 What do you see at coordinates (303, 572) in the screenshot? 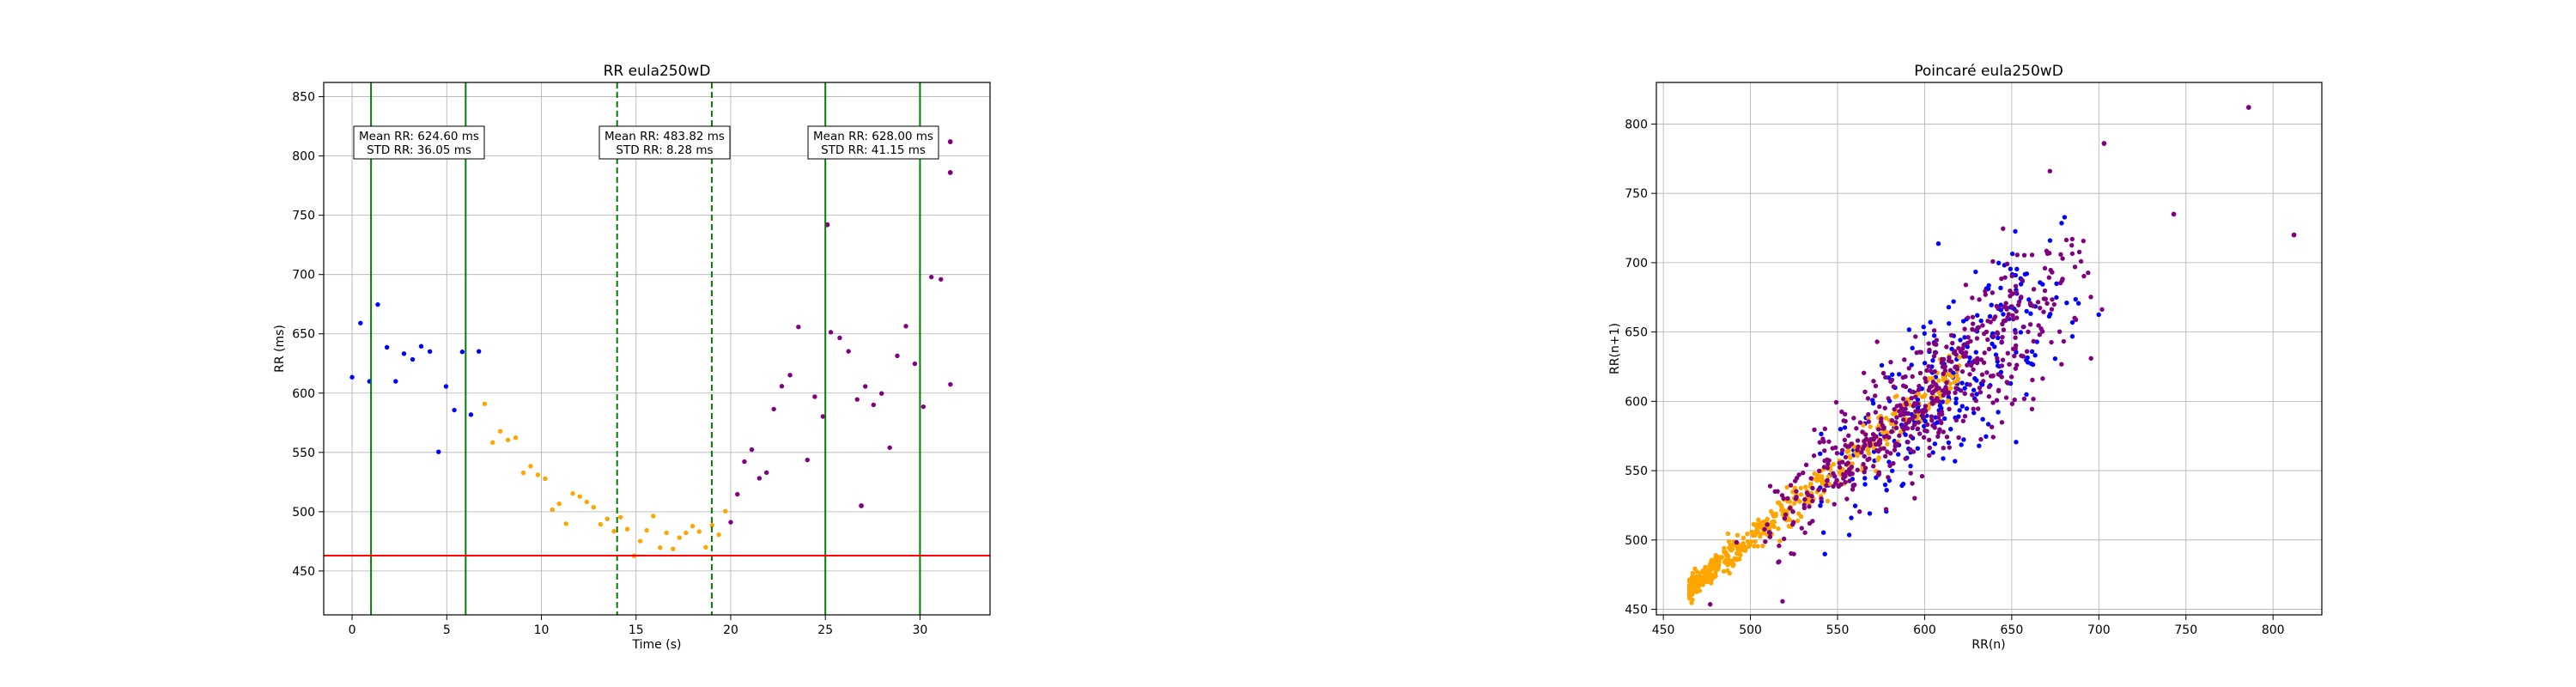
I see `rr-y-tick-label: 450` at bounding box center [303, 572].